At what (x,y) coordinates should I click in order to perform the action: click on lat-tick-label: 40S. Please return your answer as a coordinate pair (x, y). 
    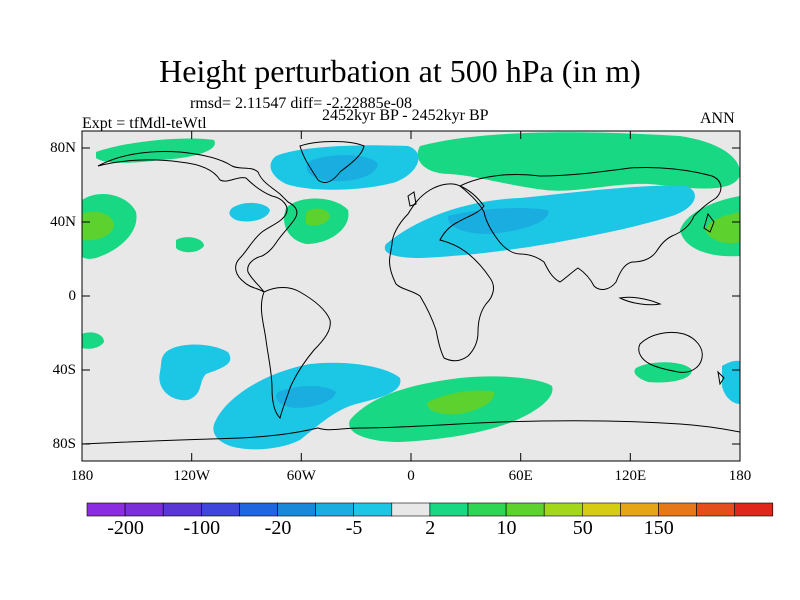
    Looking at the image, I should click on (64, 370).